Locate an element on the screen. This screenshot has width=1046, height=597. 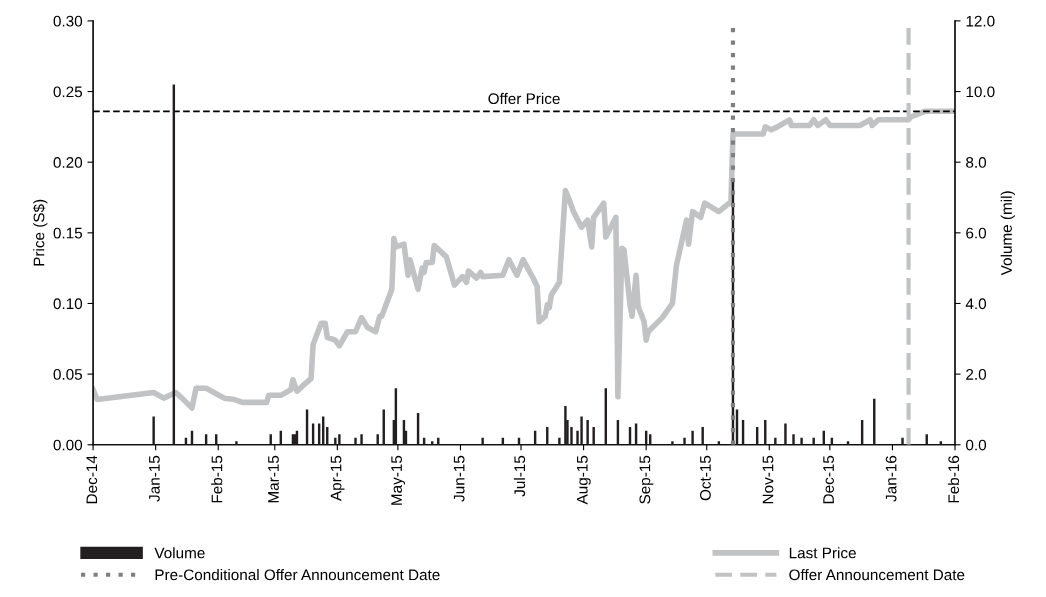
y2-tick-label: 12.0 is located at coordinates (980, 21).